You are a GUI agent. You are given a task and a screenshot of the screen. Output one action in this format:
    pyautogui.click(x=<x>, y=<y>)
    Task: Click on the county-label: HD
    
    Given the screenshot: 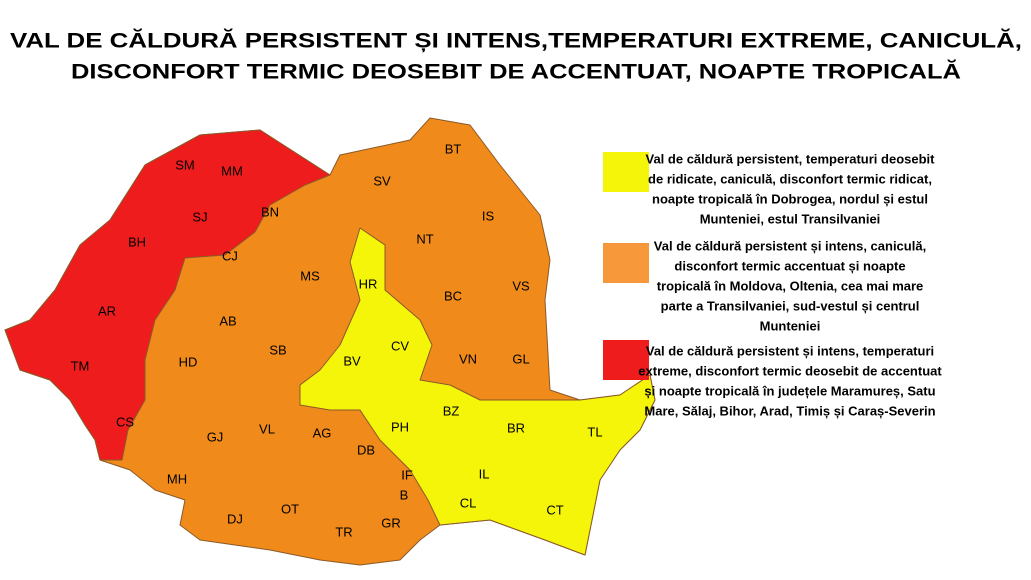 What is the action you would take?
    pyautogui.click(x=188, y=361)
    